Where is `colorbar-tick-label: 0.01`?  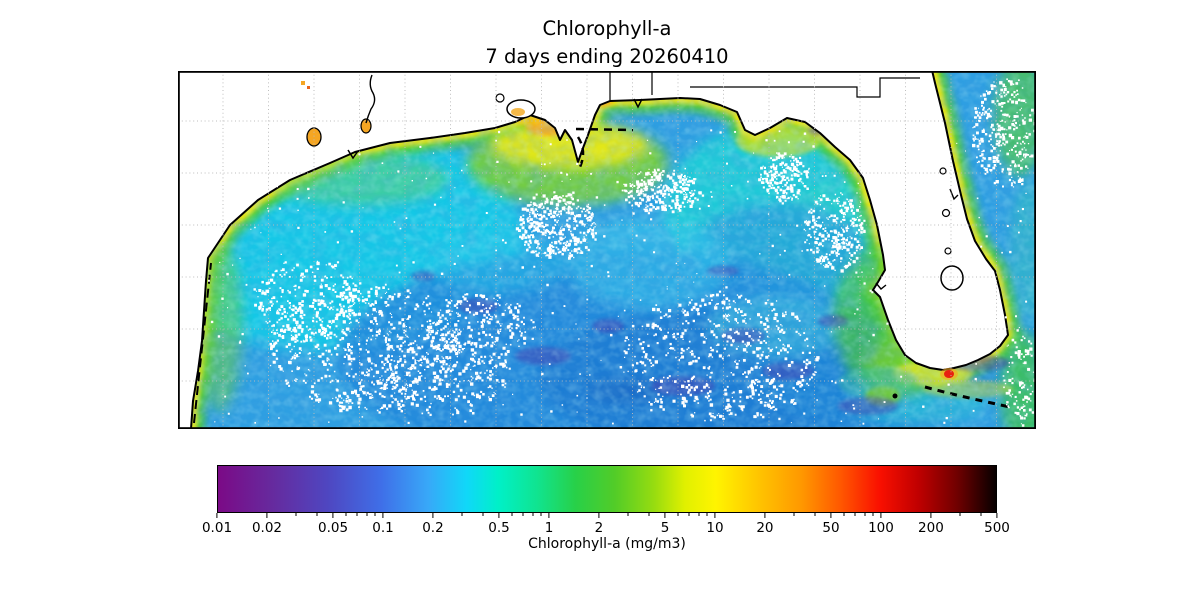
colorbar-tick-label: 0.01 is located at coordinates (217, 528).